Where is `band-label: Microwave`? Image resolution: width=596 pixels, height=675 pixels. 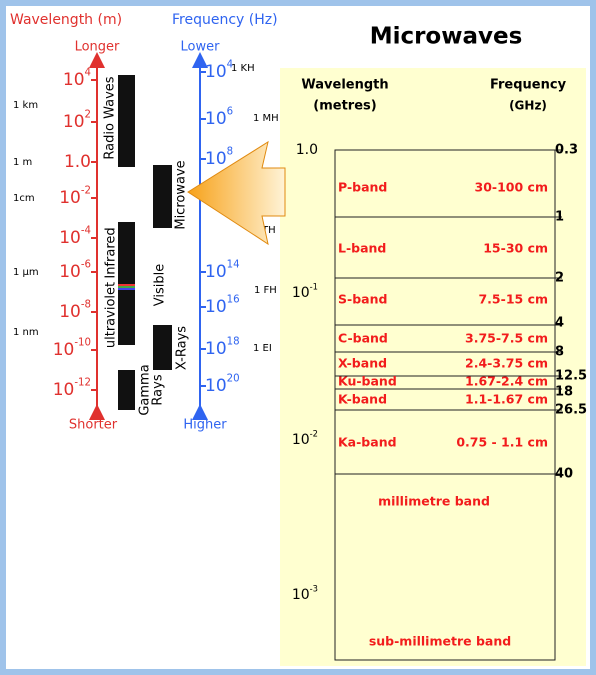
band-label: Microwave is located at coordinates (181, 194).